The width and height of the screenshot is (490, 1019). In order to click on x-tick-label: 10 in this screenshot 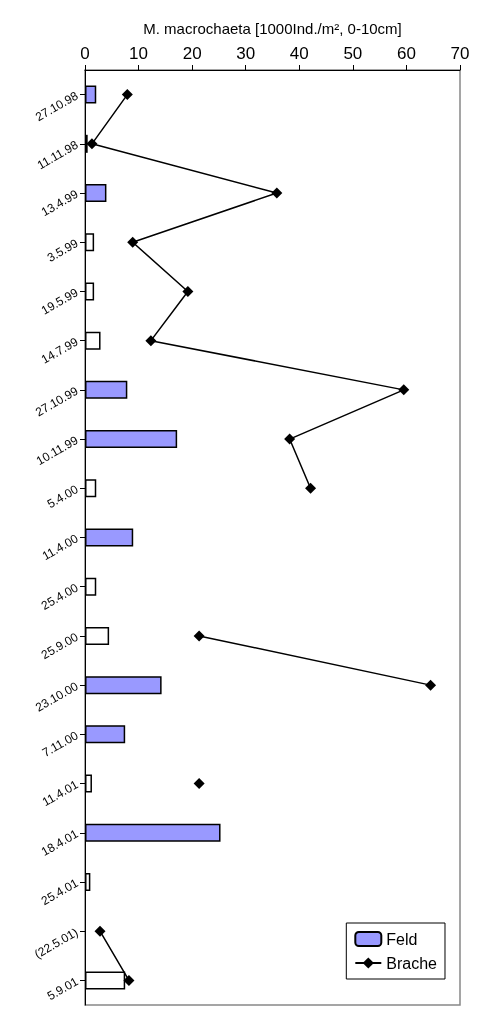, I will do `click(139, 53)`.